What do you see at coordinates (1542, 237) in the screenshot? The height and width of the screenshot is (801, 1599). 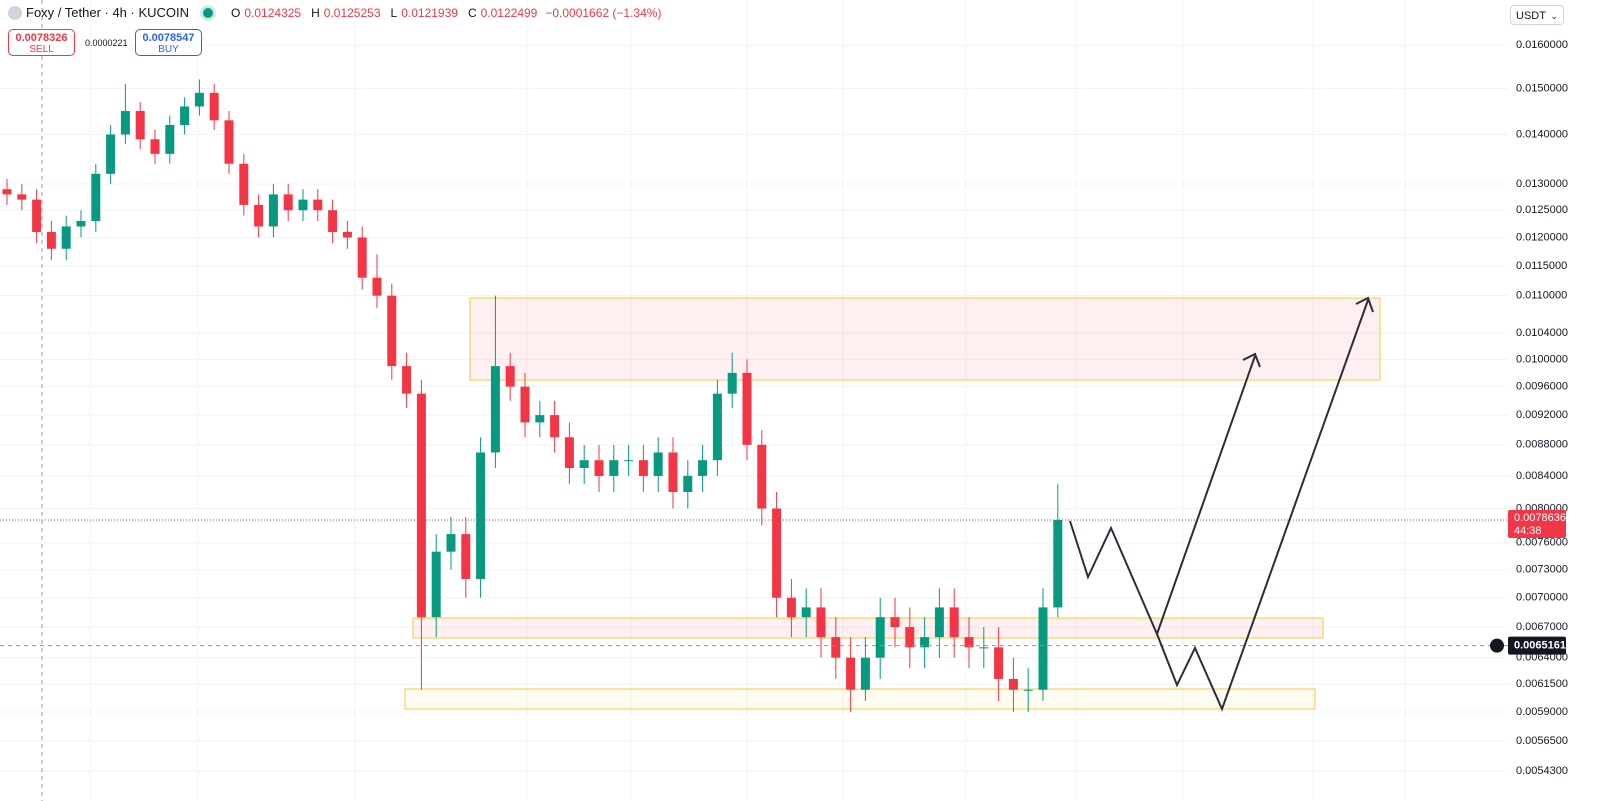 I see `y-tick-label: 0.0120000` at bounding box center [1542, 237].